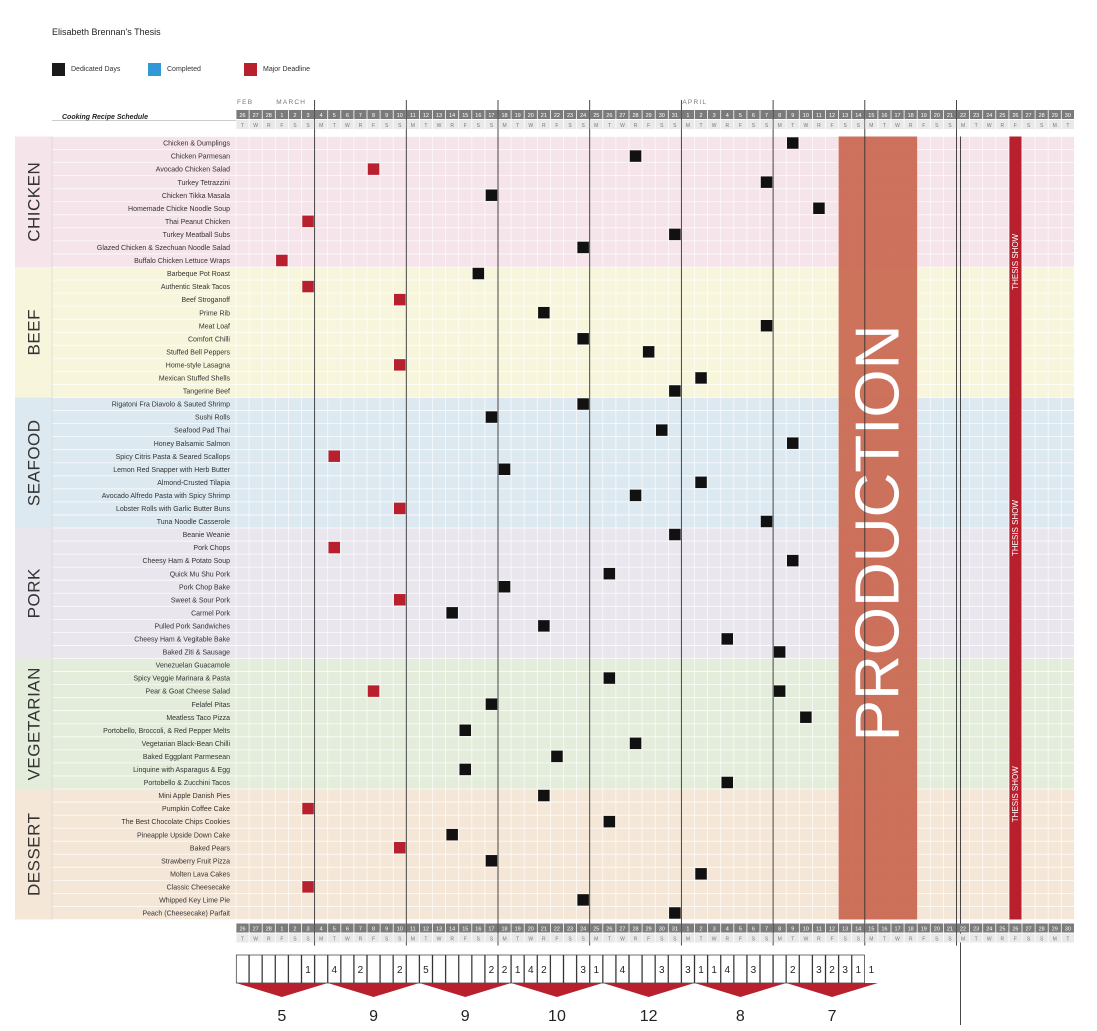  What do you see at coordinates (1015, 528) in the screenshot?
I see `thesis-show-label: THESIS SHOW` at bounding box center [1015, 528].